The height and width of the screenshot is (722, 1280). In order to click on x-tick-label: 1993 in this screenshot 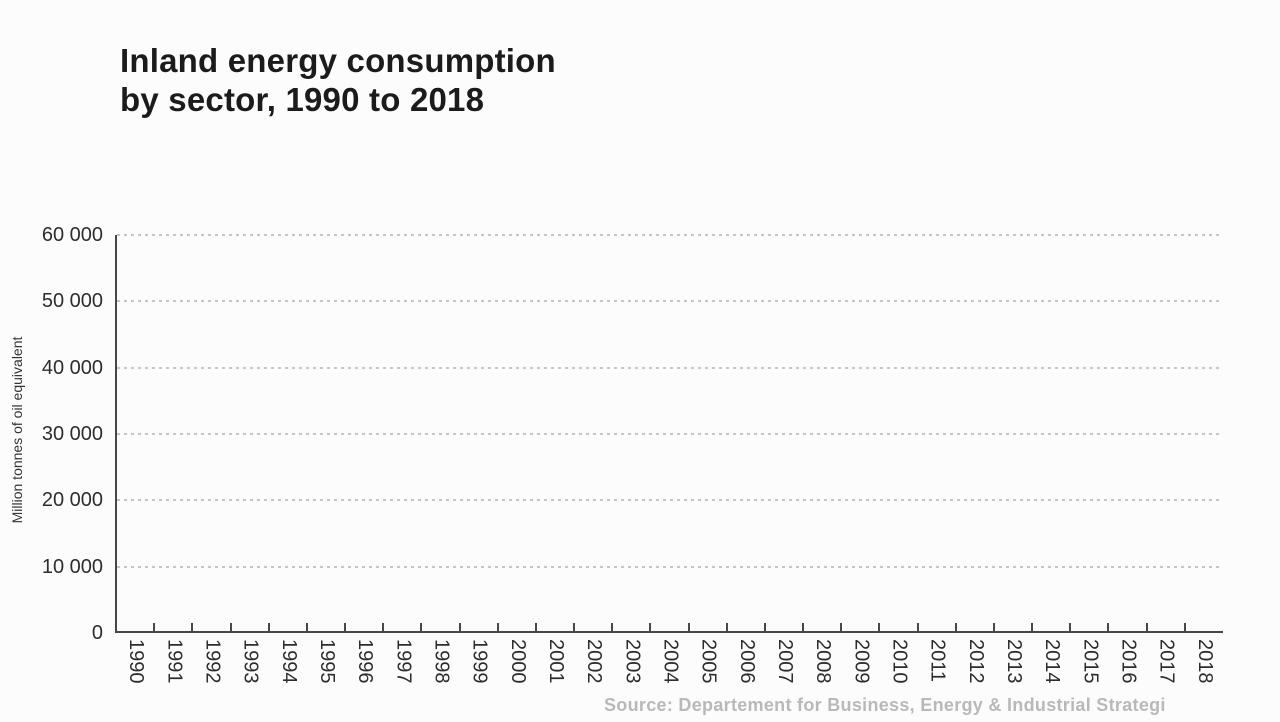, I will do `click(250, 661)`.